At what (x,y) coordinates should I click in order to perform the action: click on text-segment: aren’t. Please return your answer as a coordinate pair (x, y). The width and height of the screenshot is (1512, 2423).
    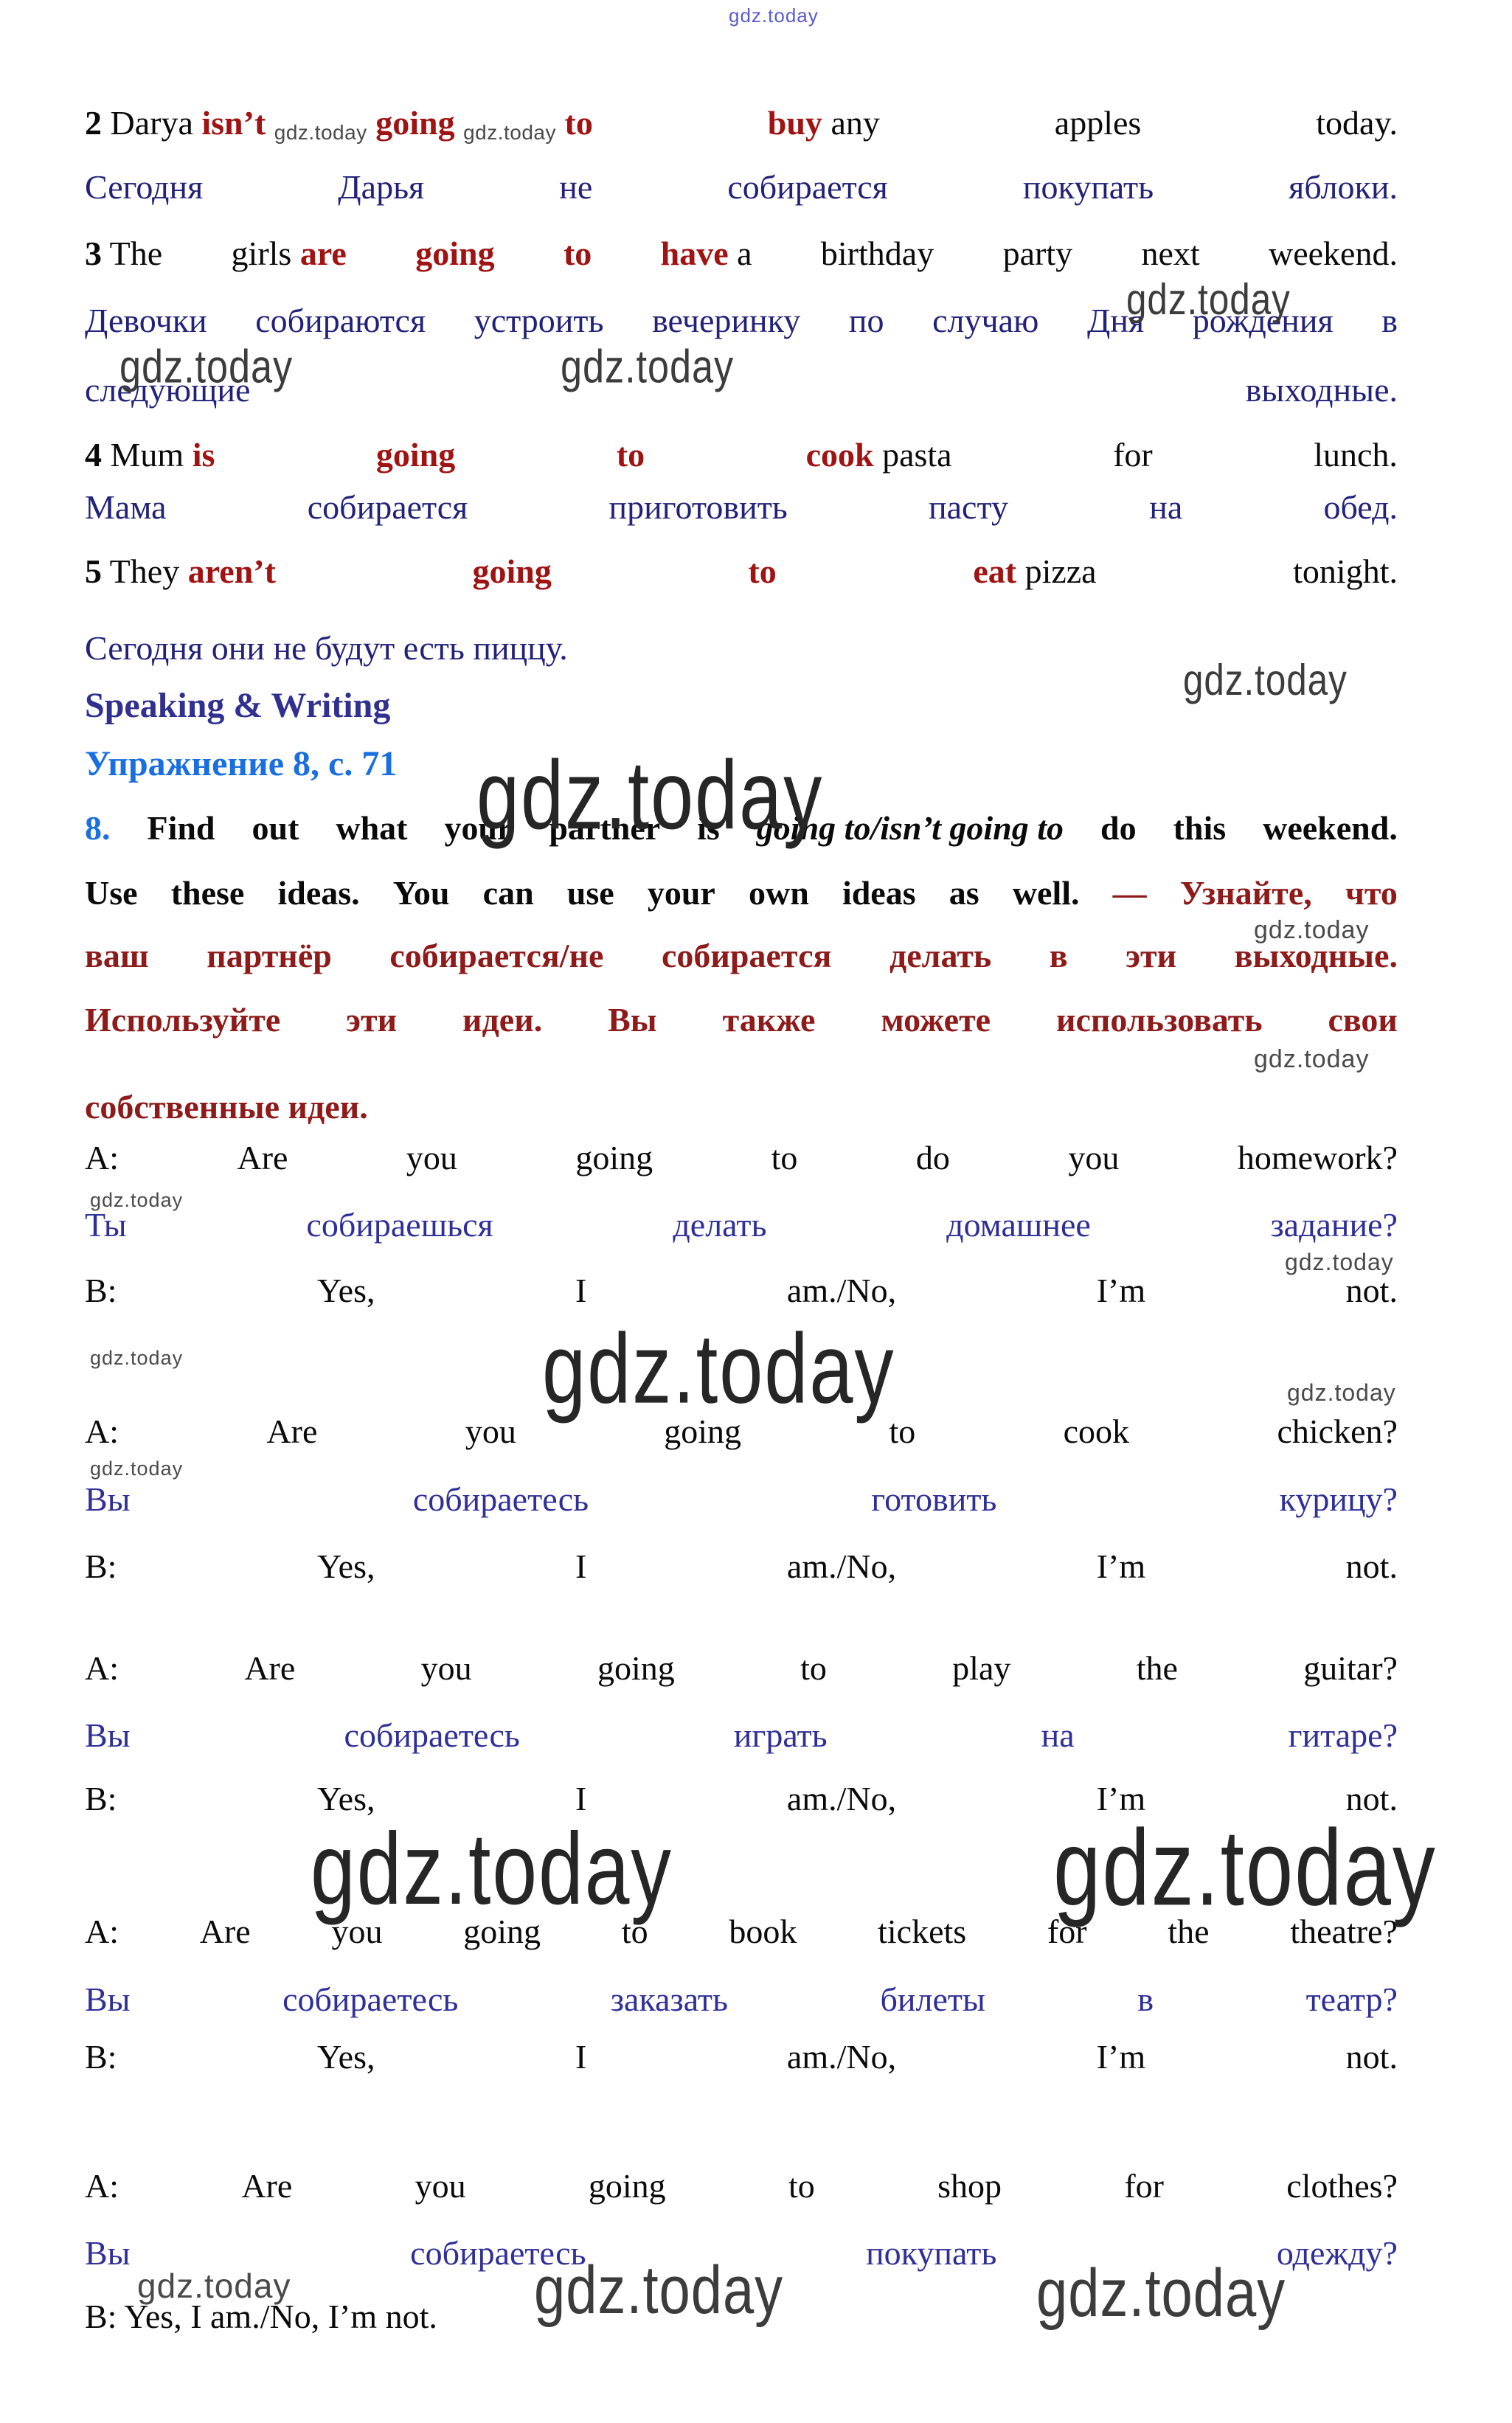
    Looking at the image, I should click on (231, 571).